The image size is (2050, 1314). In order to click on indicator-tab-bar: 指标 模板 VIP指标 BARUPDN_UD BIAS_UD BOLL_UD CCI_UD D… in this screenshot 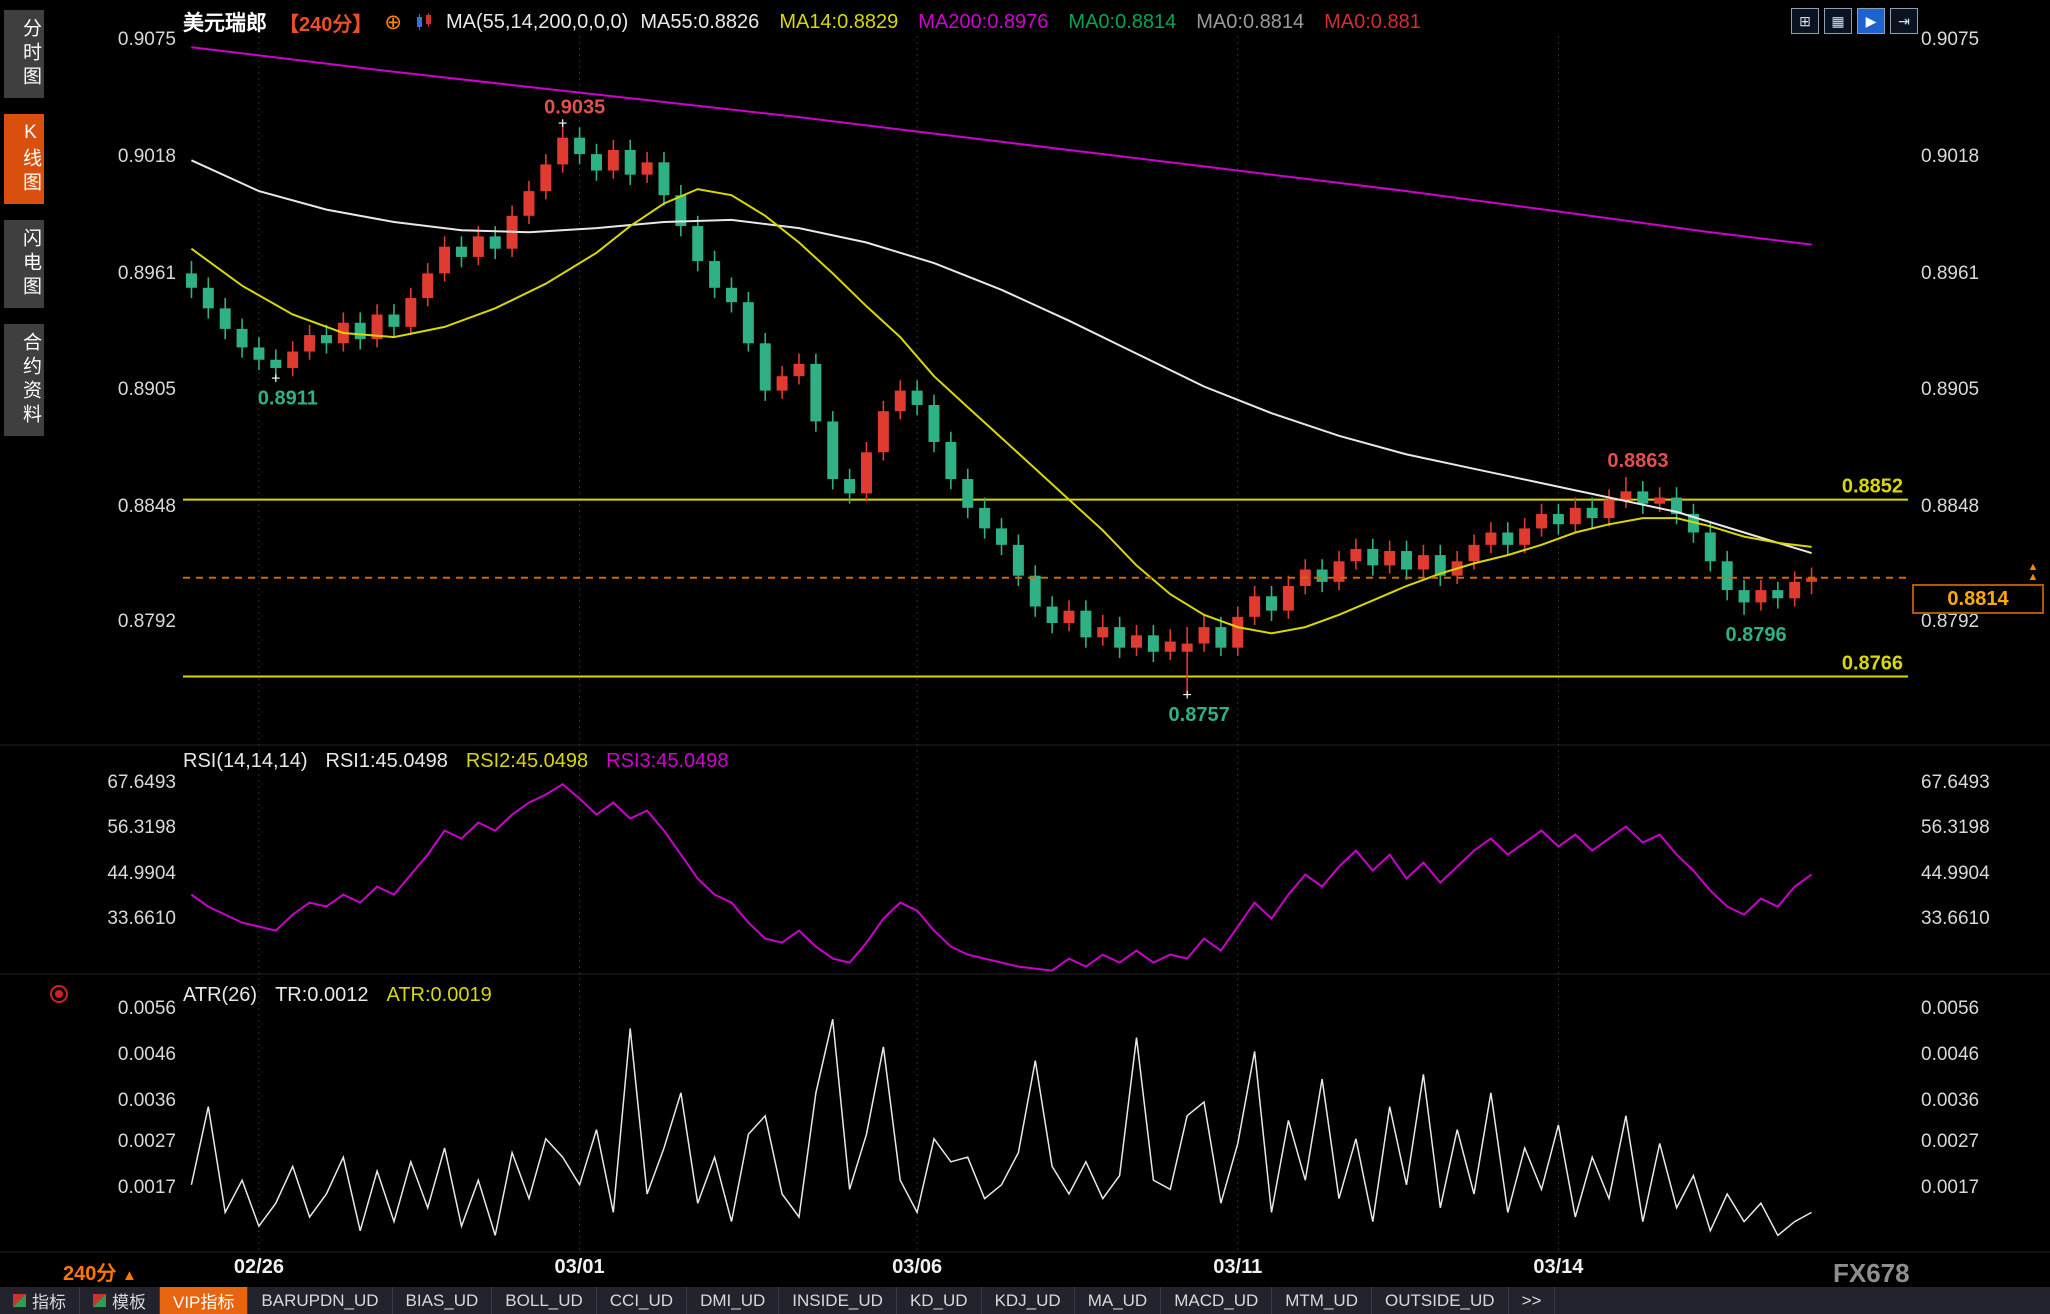, I will do `click(1025, 1300)`.